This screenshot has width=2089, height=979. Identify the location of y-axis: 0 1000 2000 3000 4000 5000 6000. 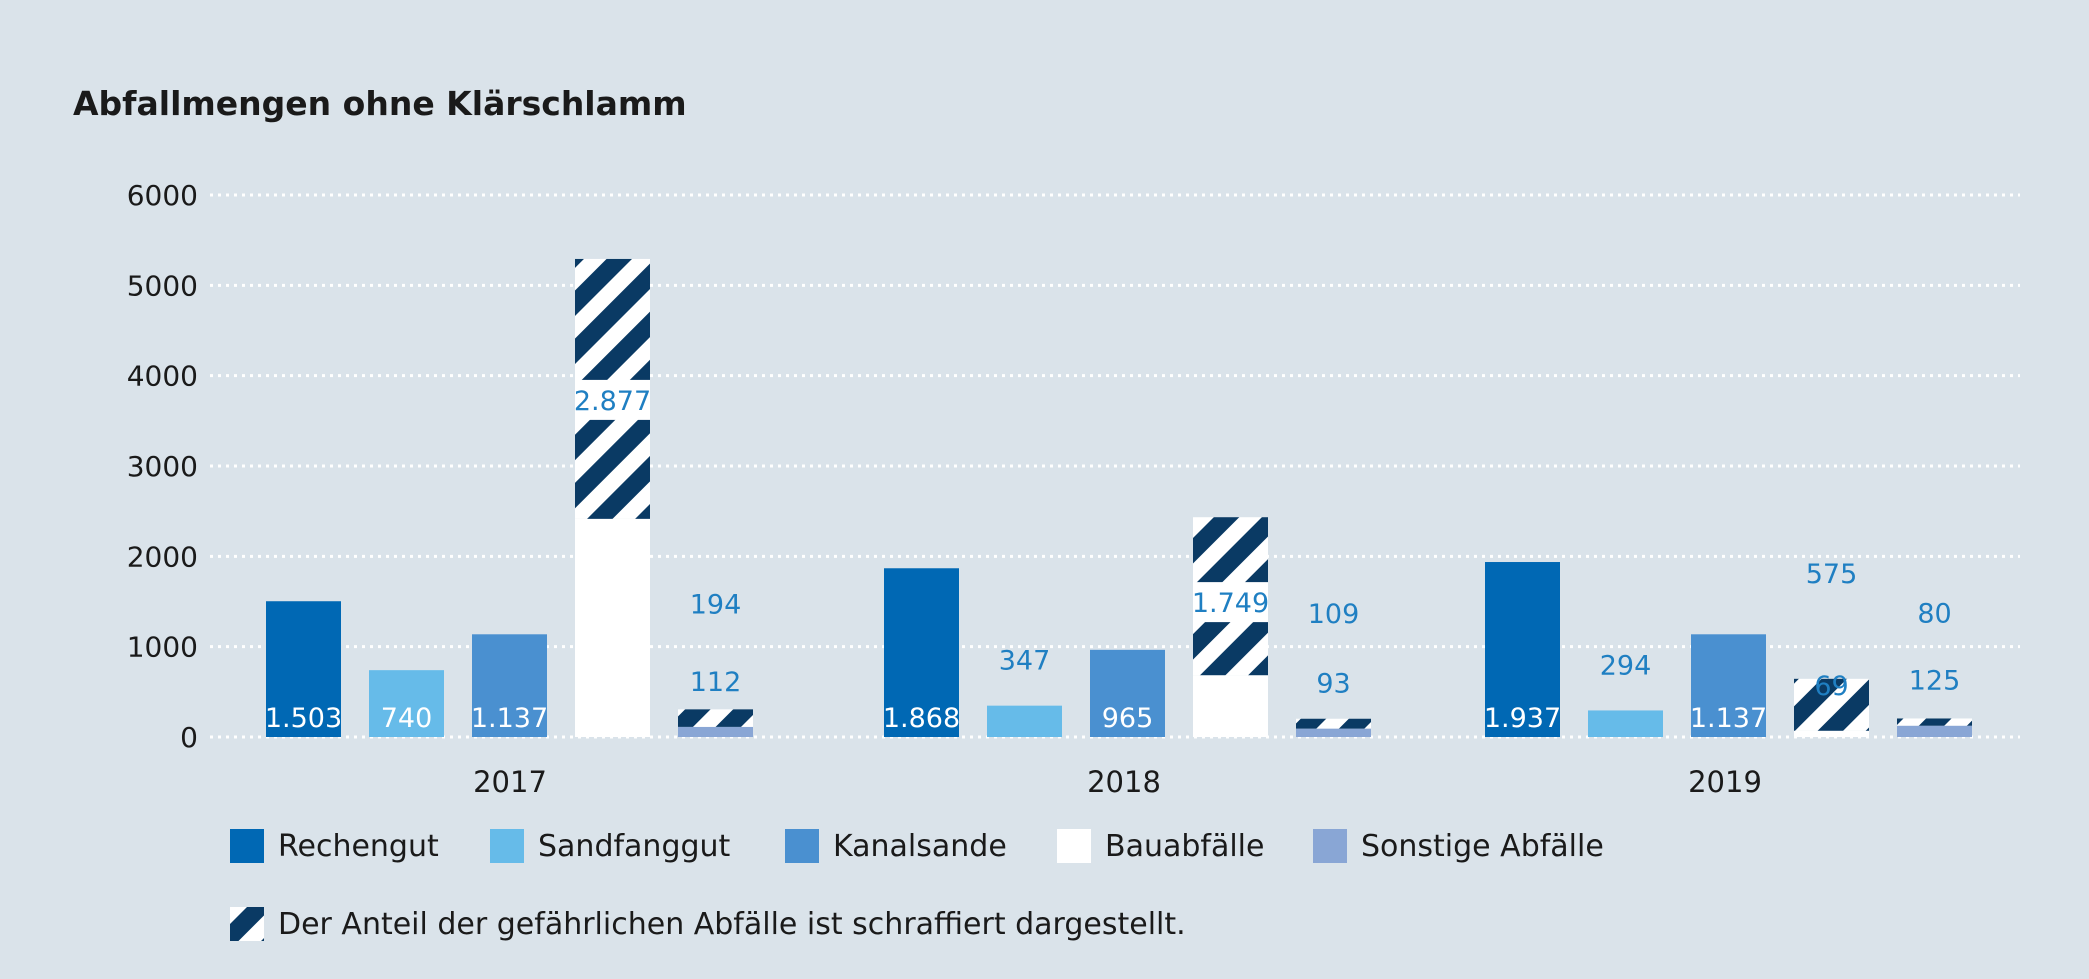
(162, 466).